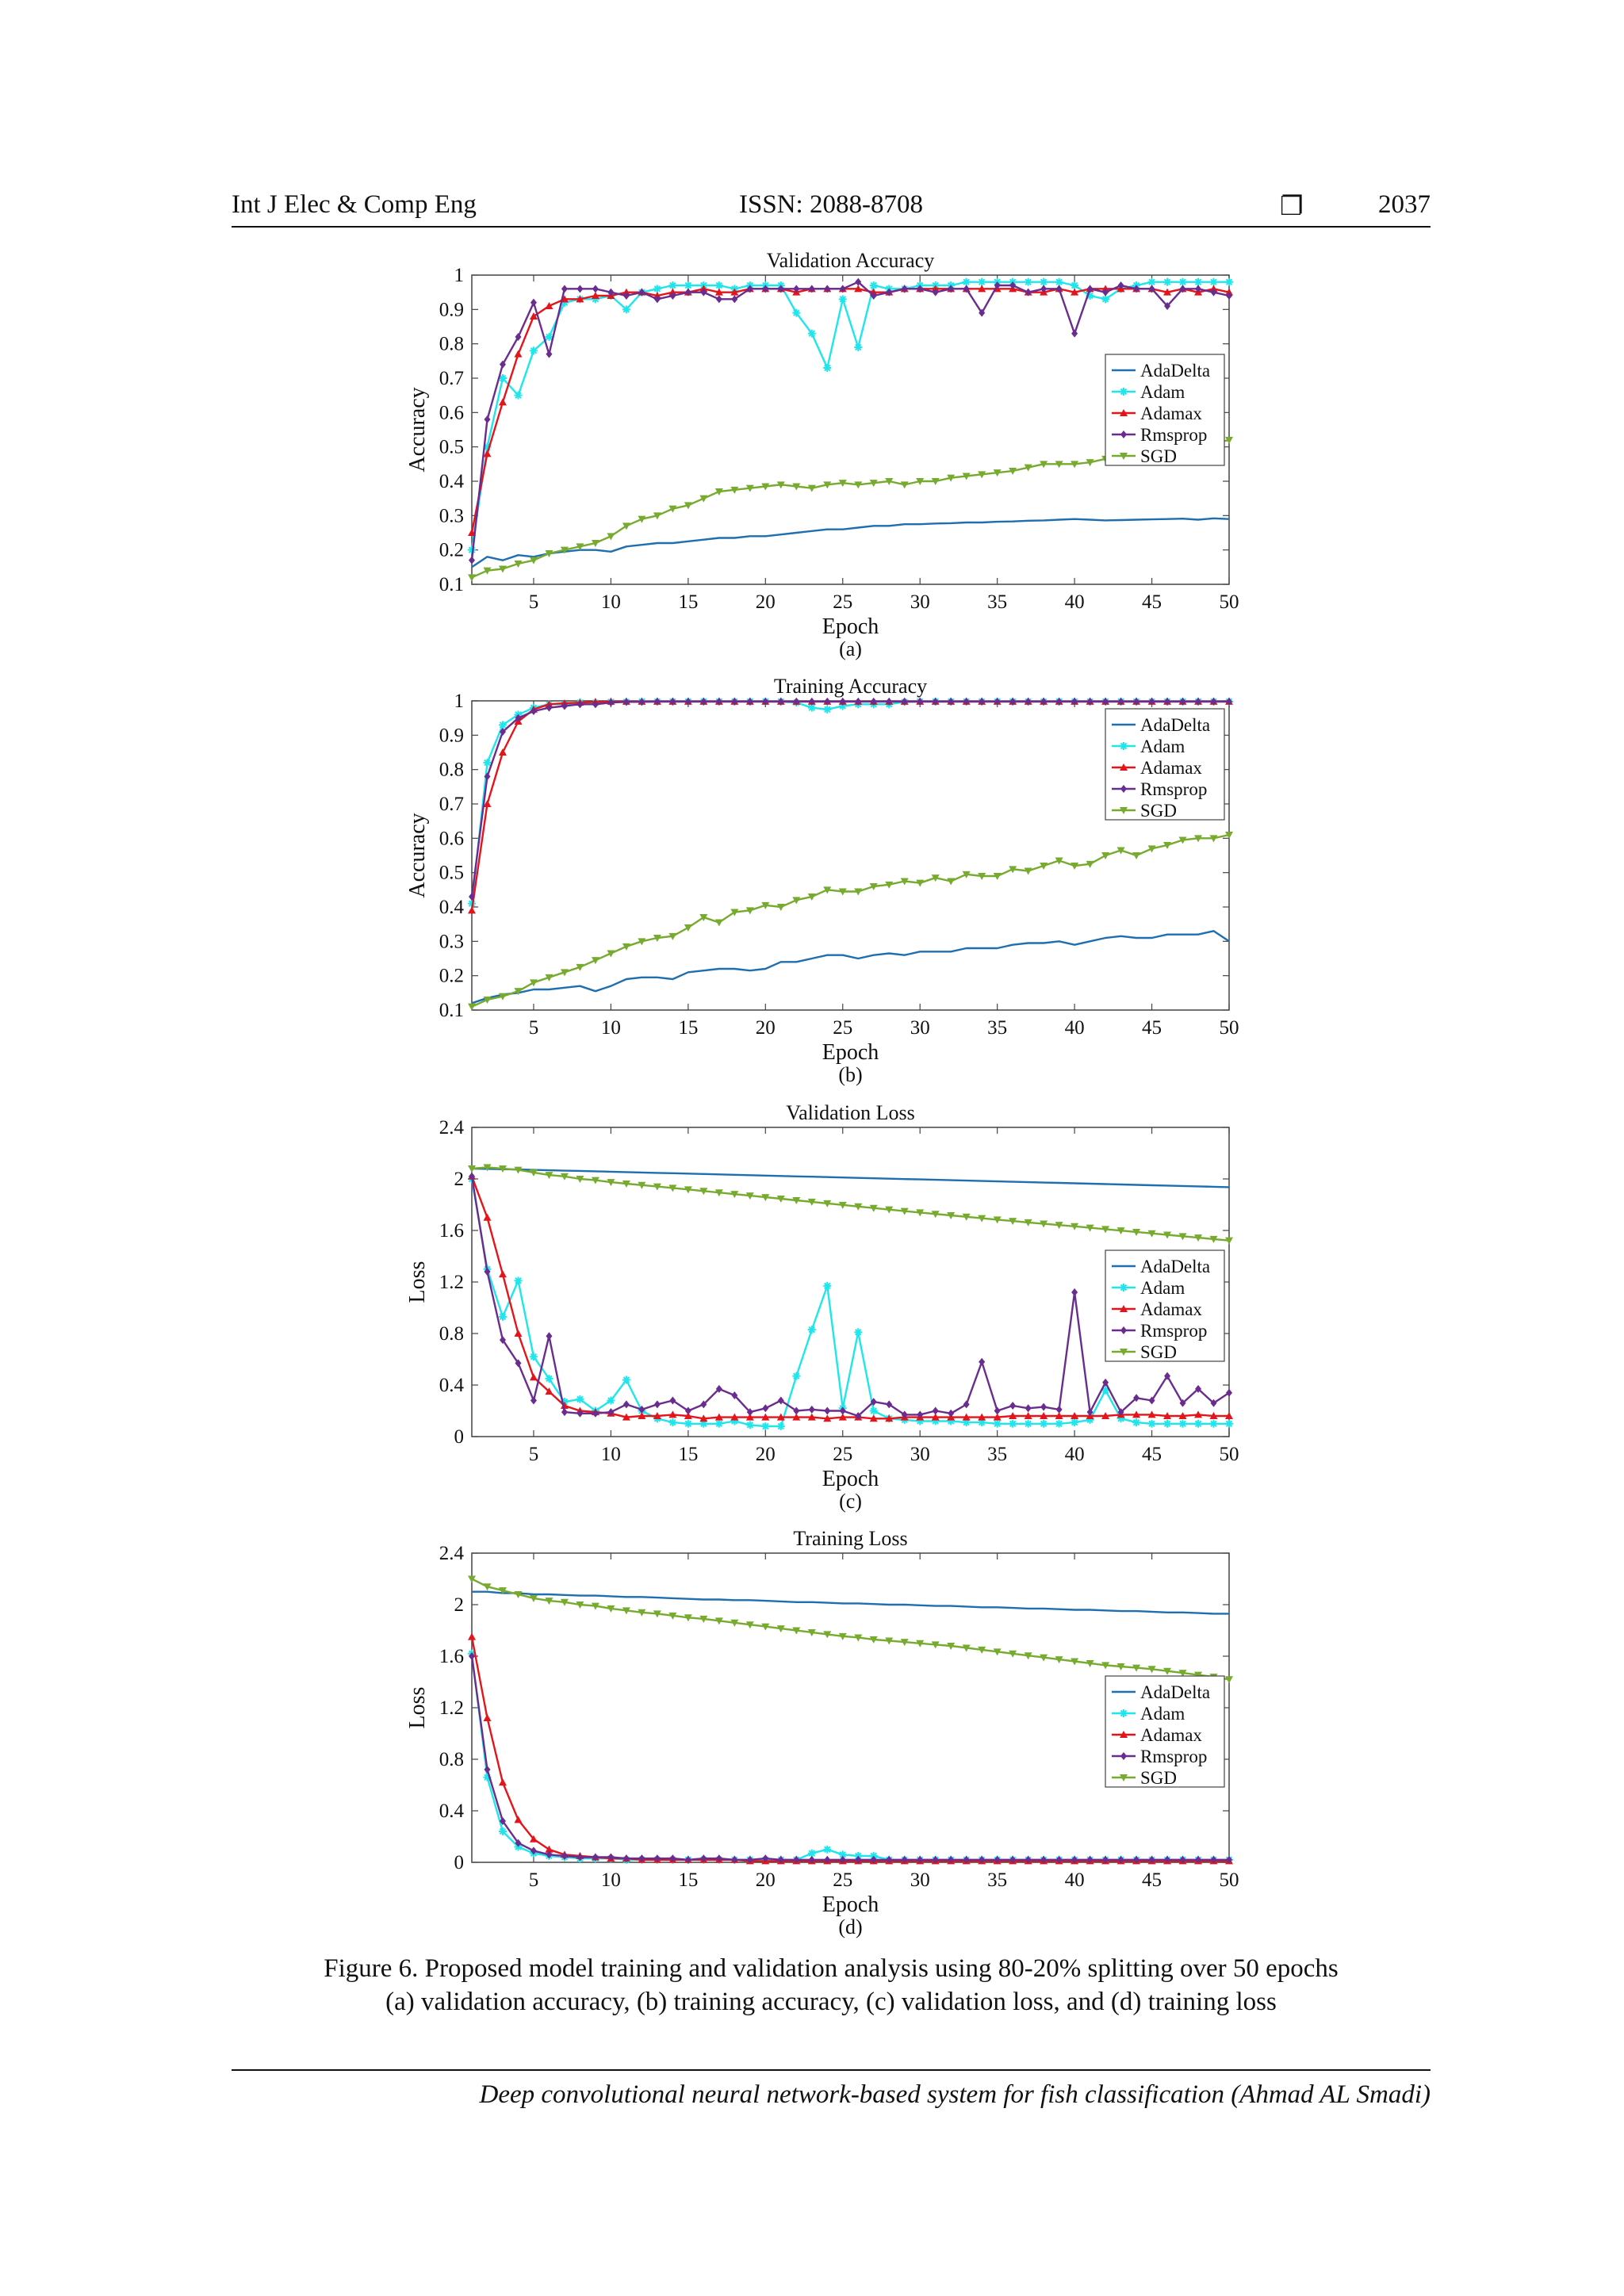 The image size is (1624, 2296). What do you see at coordinates (688, 1880) in the screenshot?
I see `x-tick-label: 15` at bounding box center [688, 1880].